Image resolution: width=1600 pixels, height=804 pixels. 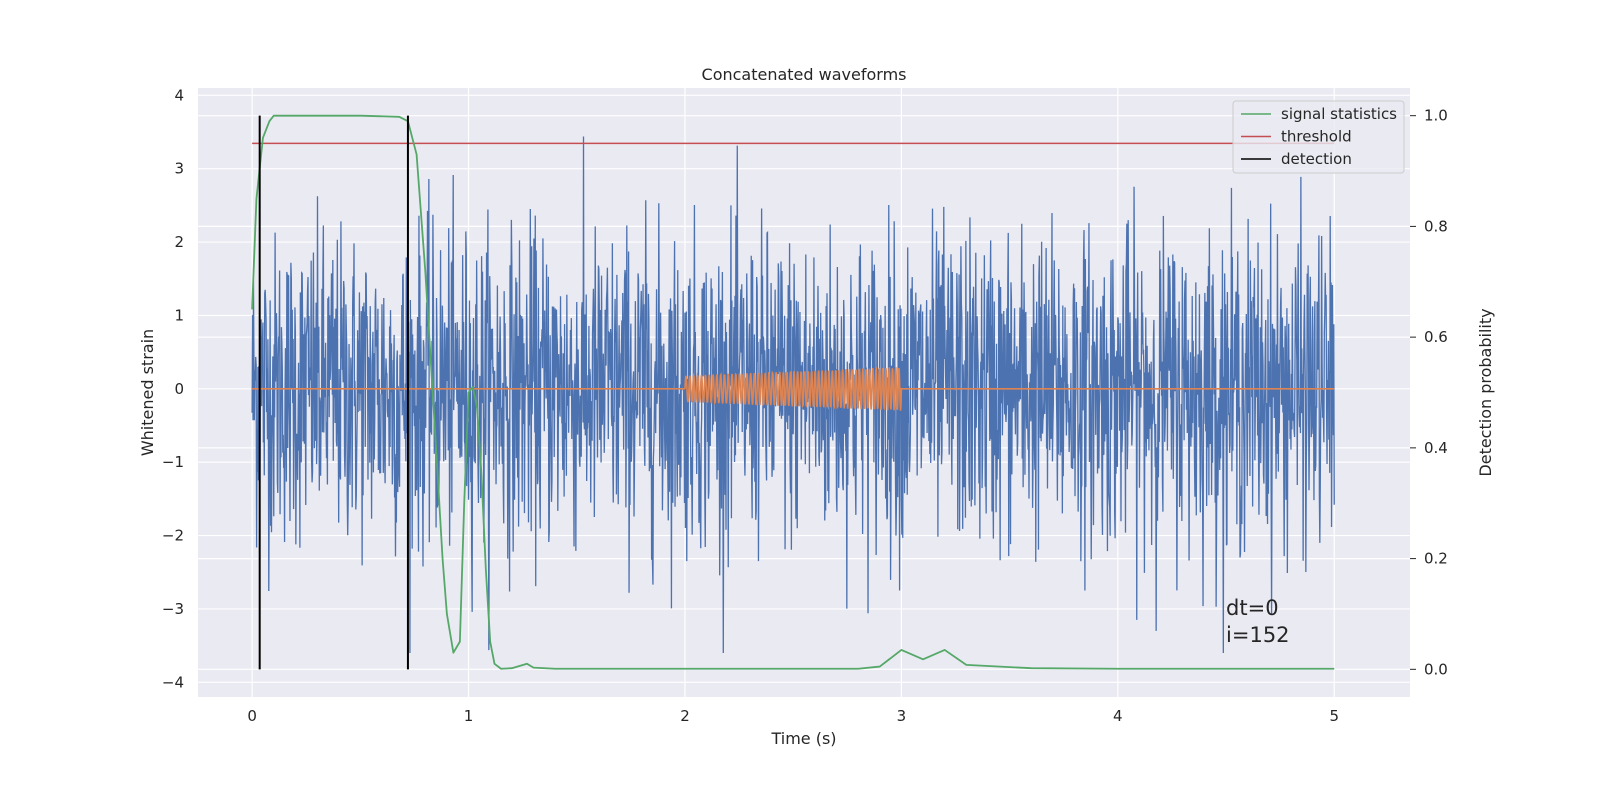 I want to click on y-left-tick-label: −4, so click(x=173, y=682).